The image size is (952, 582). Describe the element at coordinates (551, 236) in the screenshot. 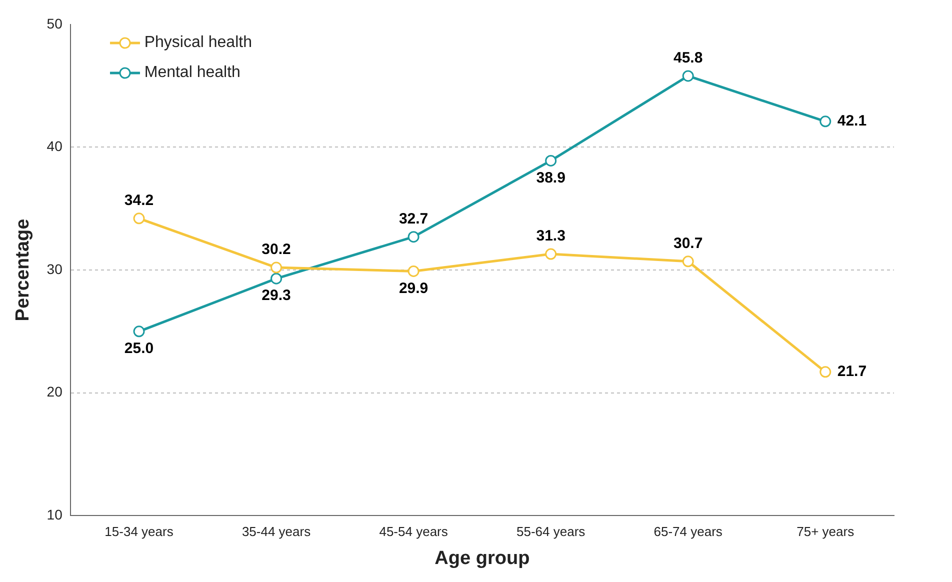

I see `data-label: 31.3` at that location.